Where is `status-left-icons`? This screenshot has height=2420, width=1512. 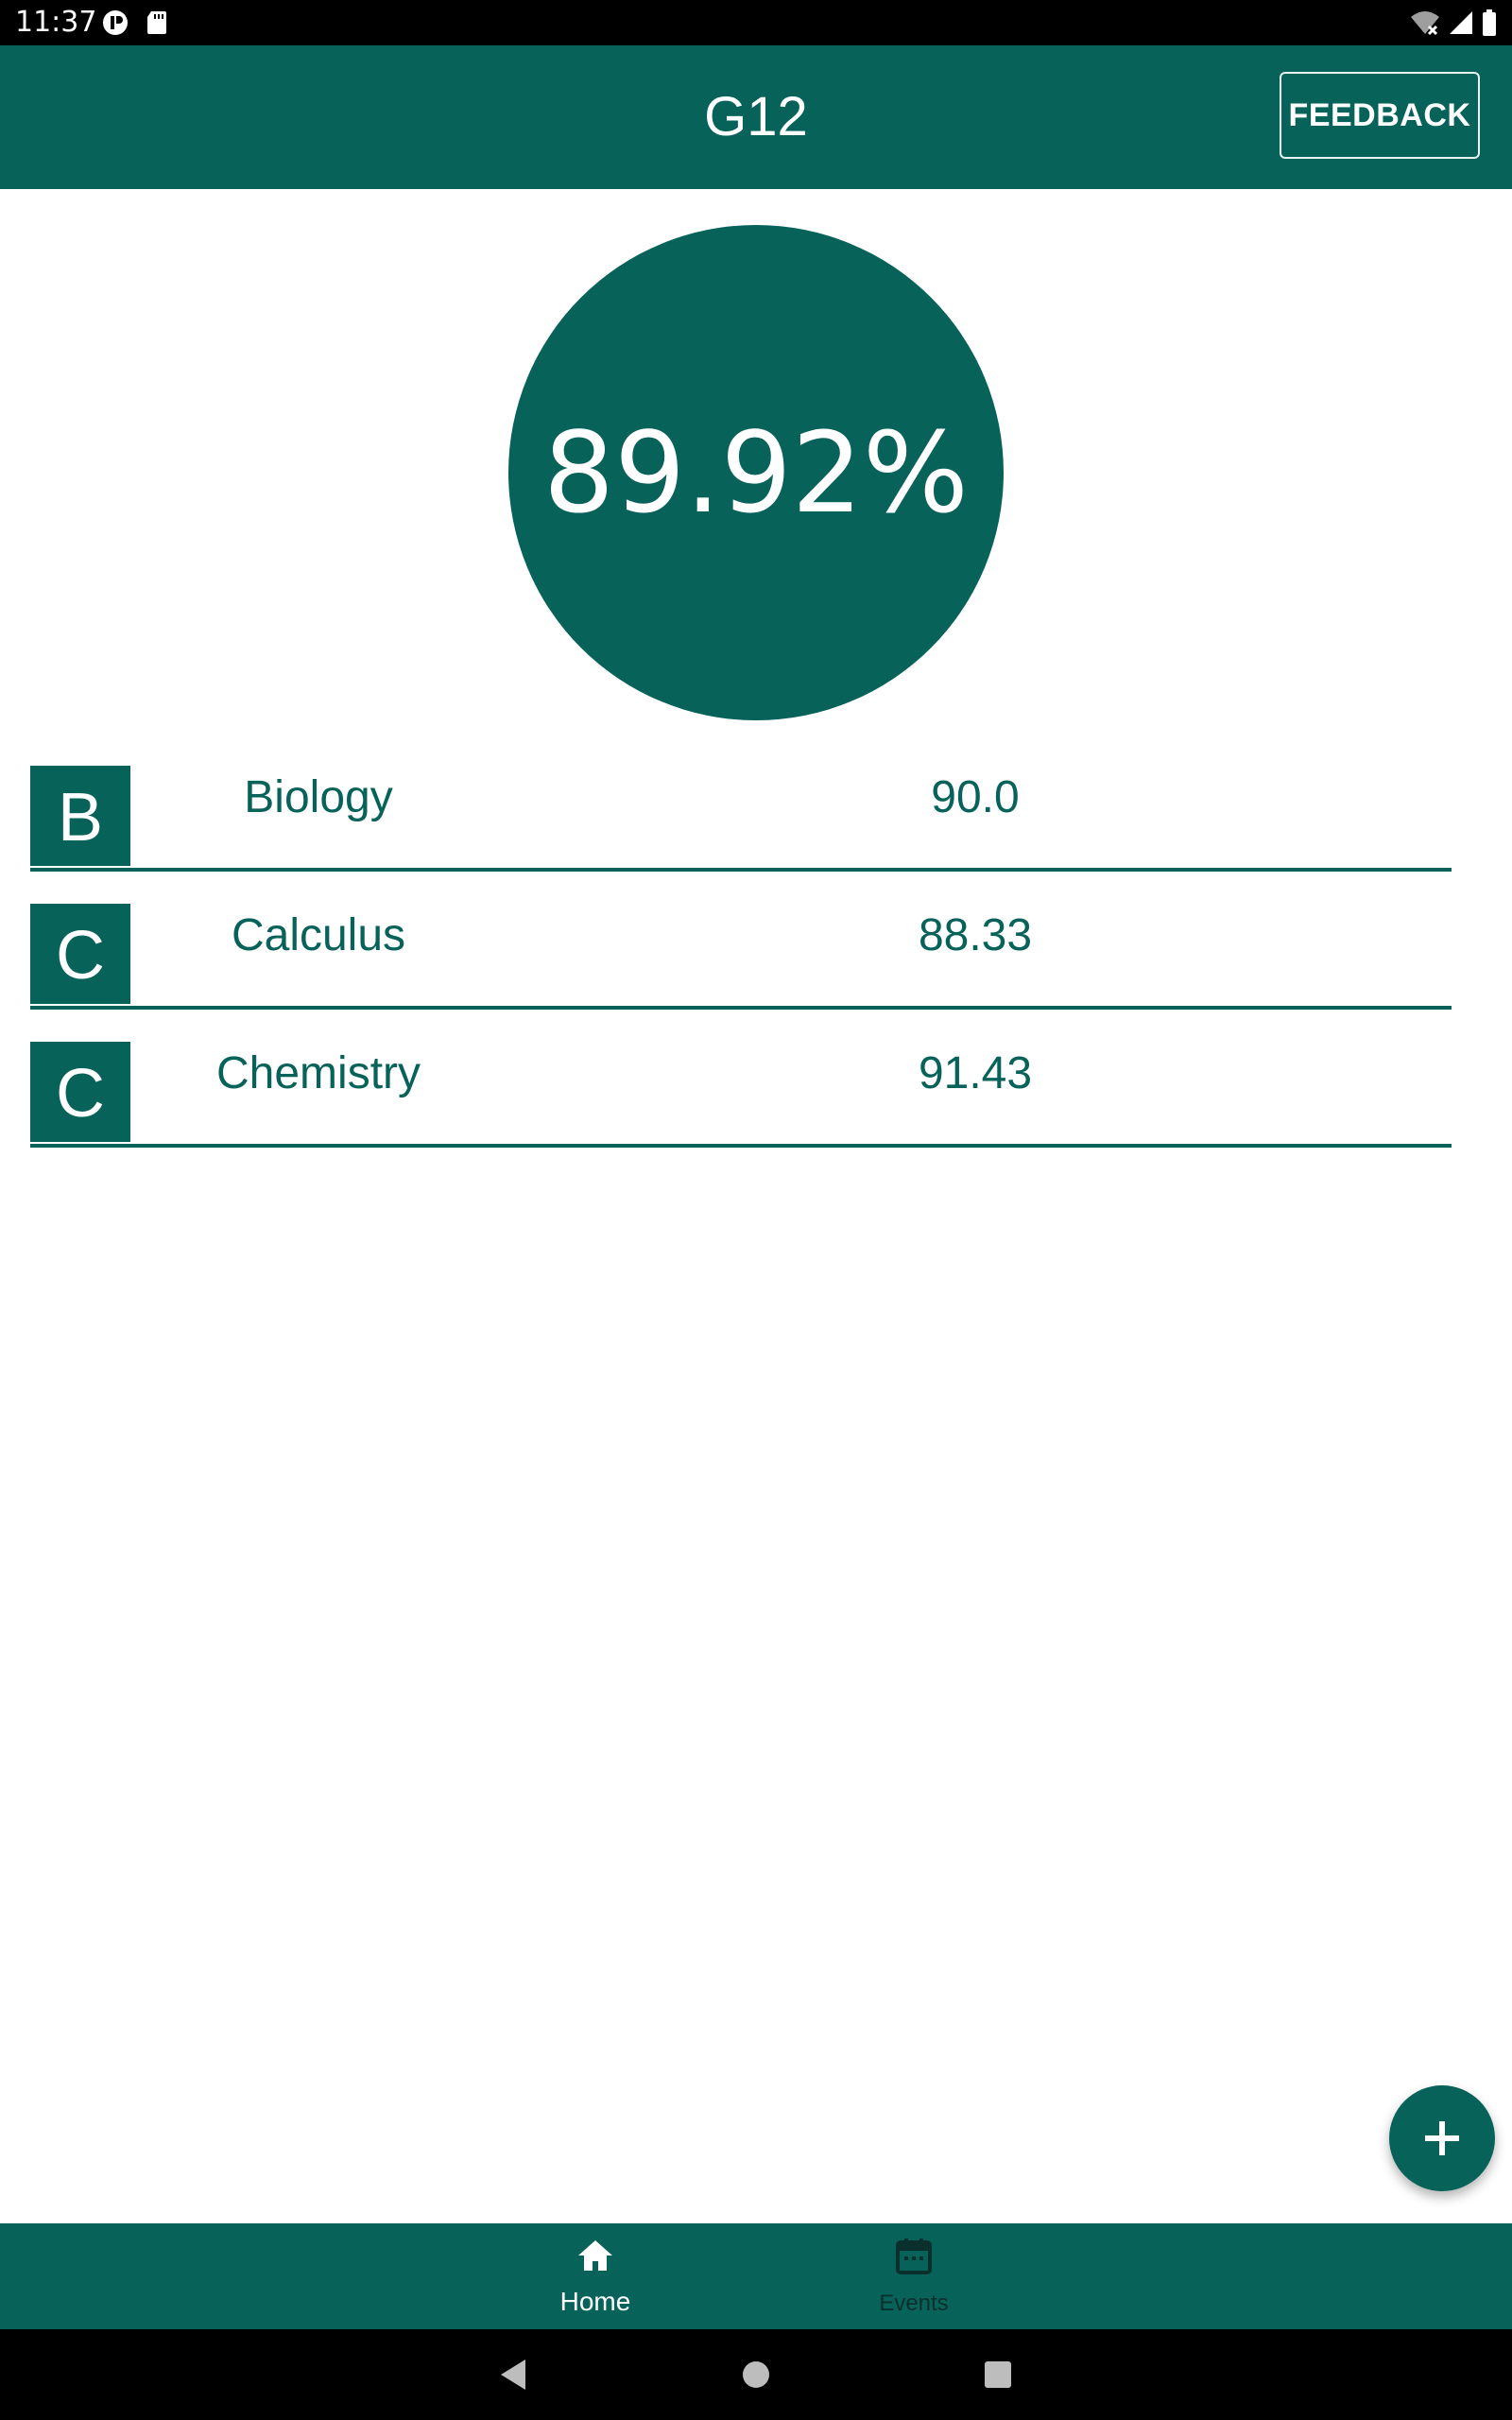
status-left-icons is located at coordinates (135, 23).